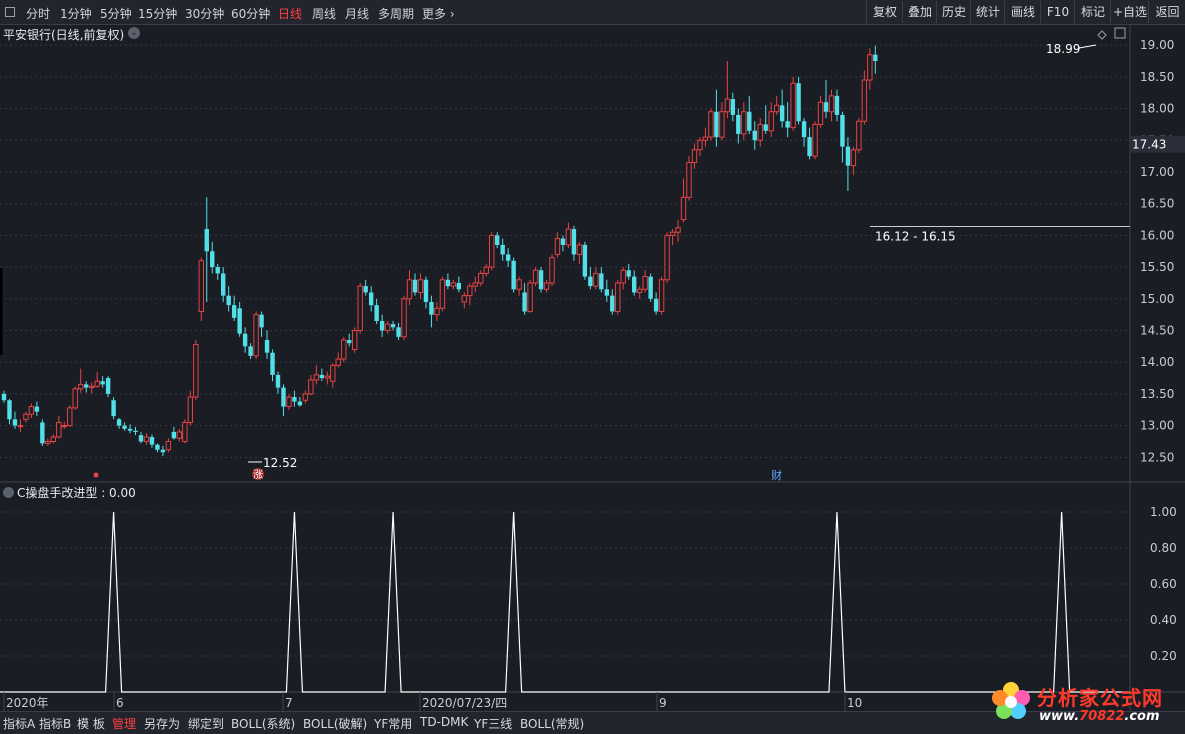 The image size is (1185, 734). Describe the element at coordinates (1157, 235) in the screenshot. I see `price-tick-label: 16.00` at that location.